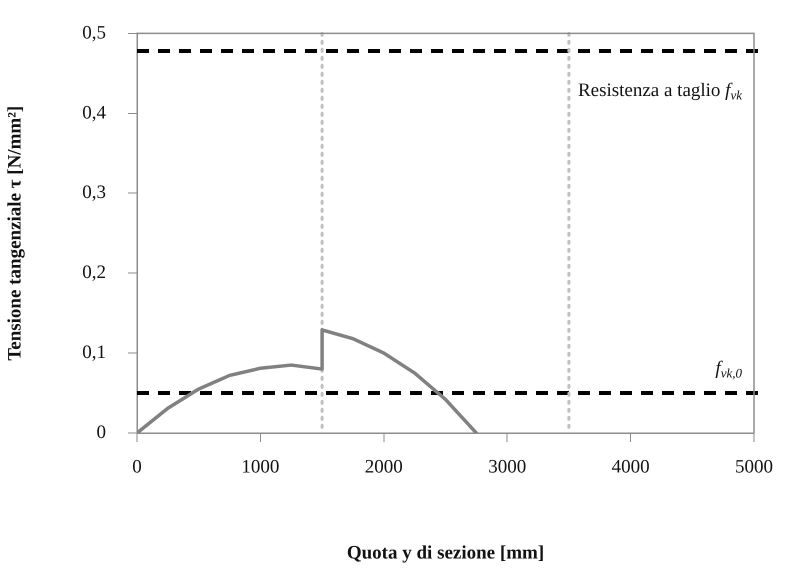 Image resolution: width=787 pixels, height=569 pixels. I want to click on x-tick-label: 5000, so click(754, 467).